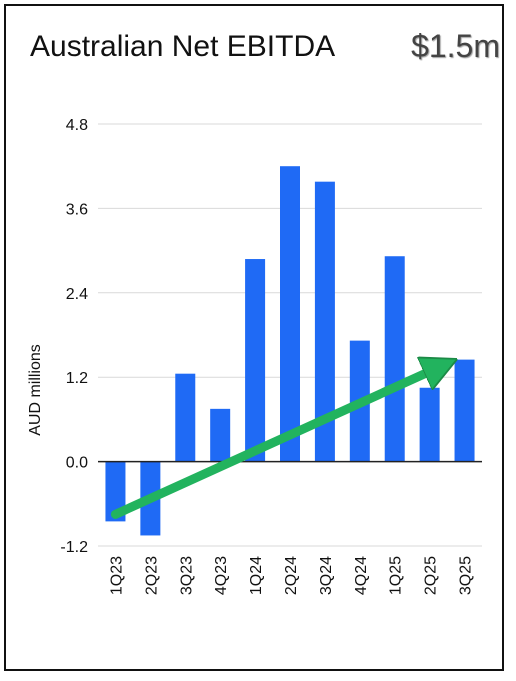  What do you see at coordinates (221, 575) in the screenshot?
I see `x-tick-label: 4Q23` at bounding box center [221, 575].